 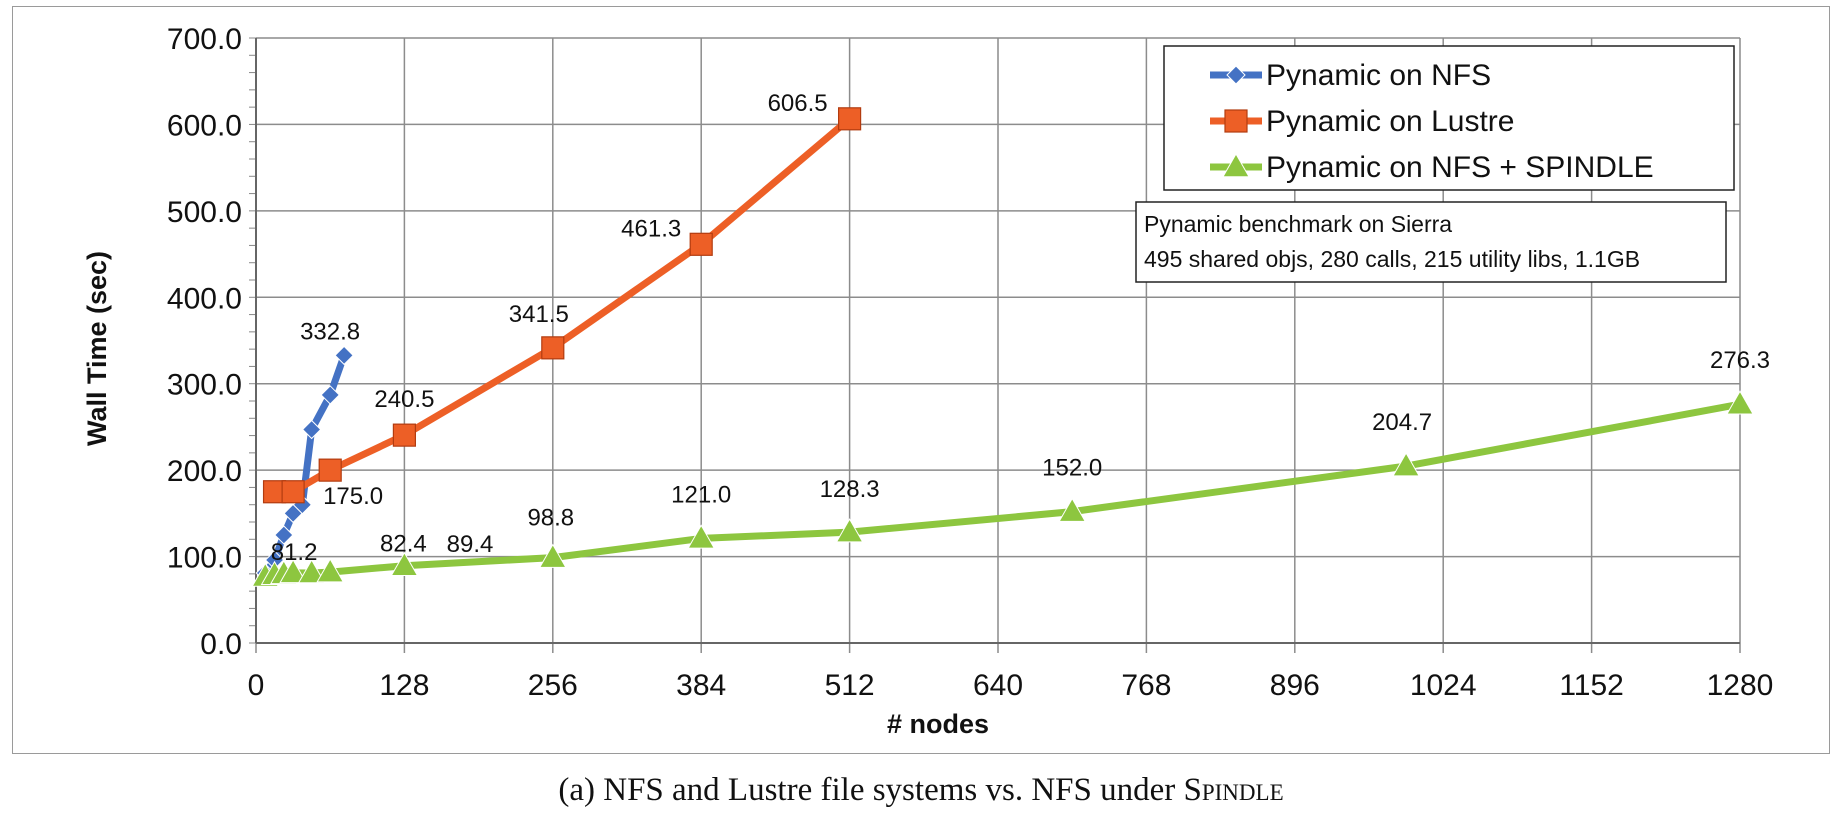 I want to click on y-tick-label: 300.0, so click(x=204, y=385).